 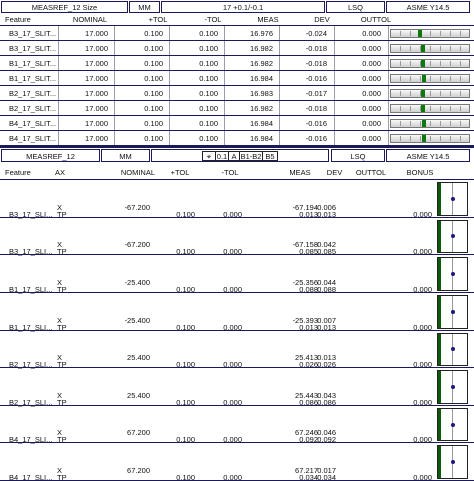 I want to click on cell-value: 67.217, so click(x=306, y=470).